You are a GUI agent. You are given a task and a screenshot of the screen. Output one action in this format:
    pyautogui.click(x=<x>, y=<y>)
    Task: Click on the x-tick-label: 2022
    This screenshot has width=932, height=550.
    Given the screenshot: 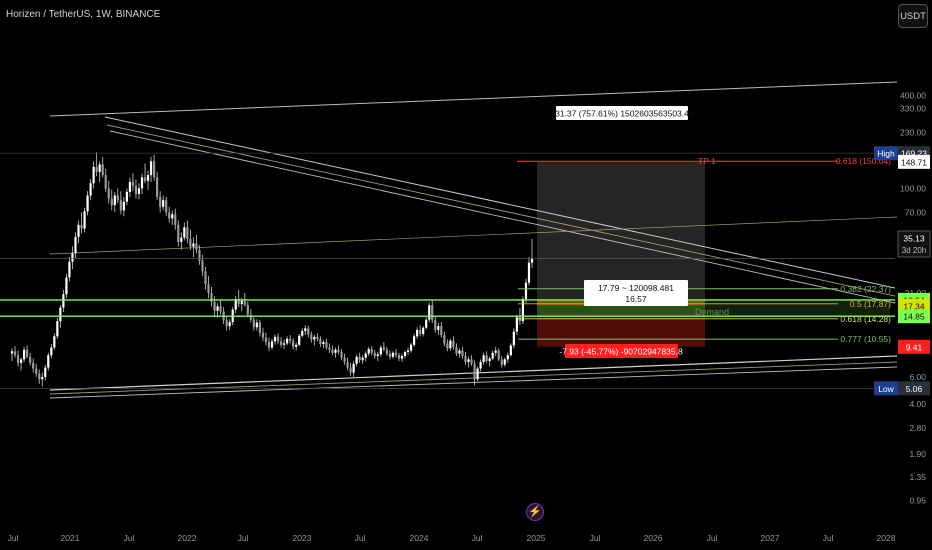 What is the action you would take?
    pyautogui.click(x=187, y=538)
    